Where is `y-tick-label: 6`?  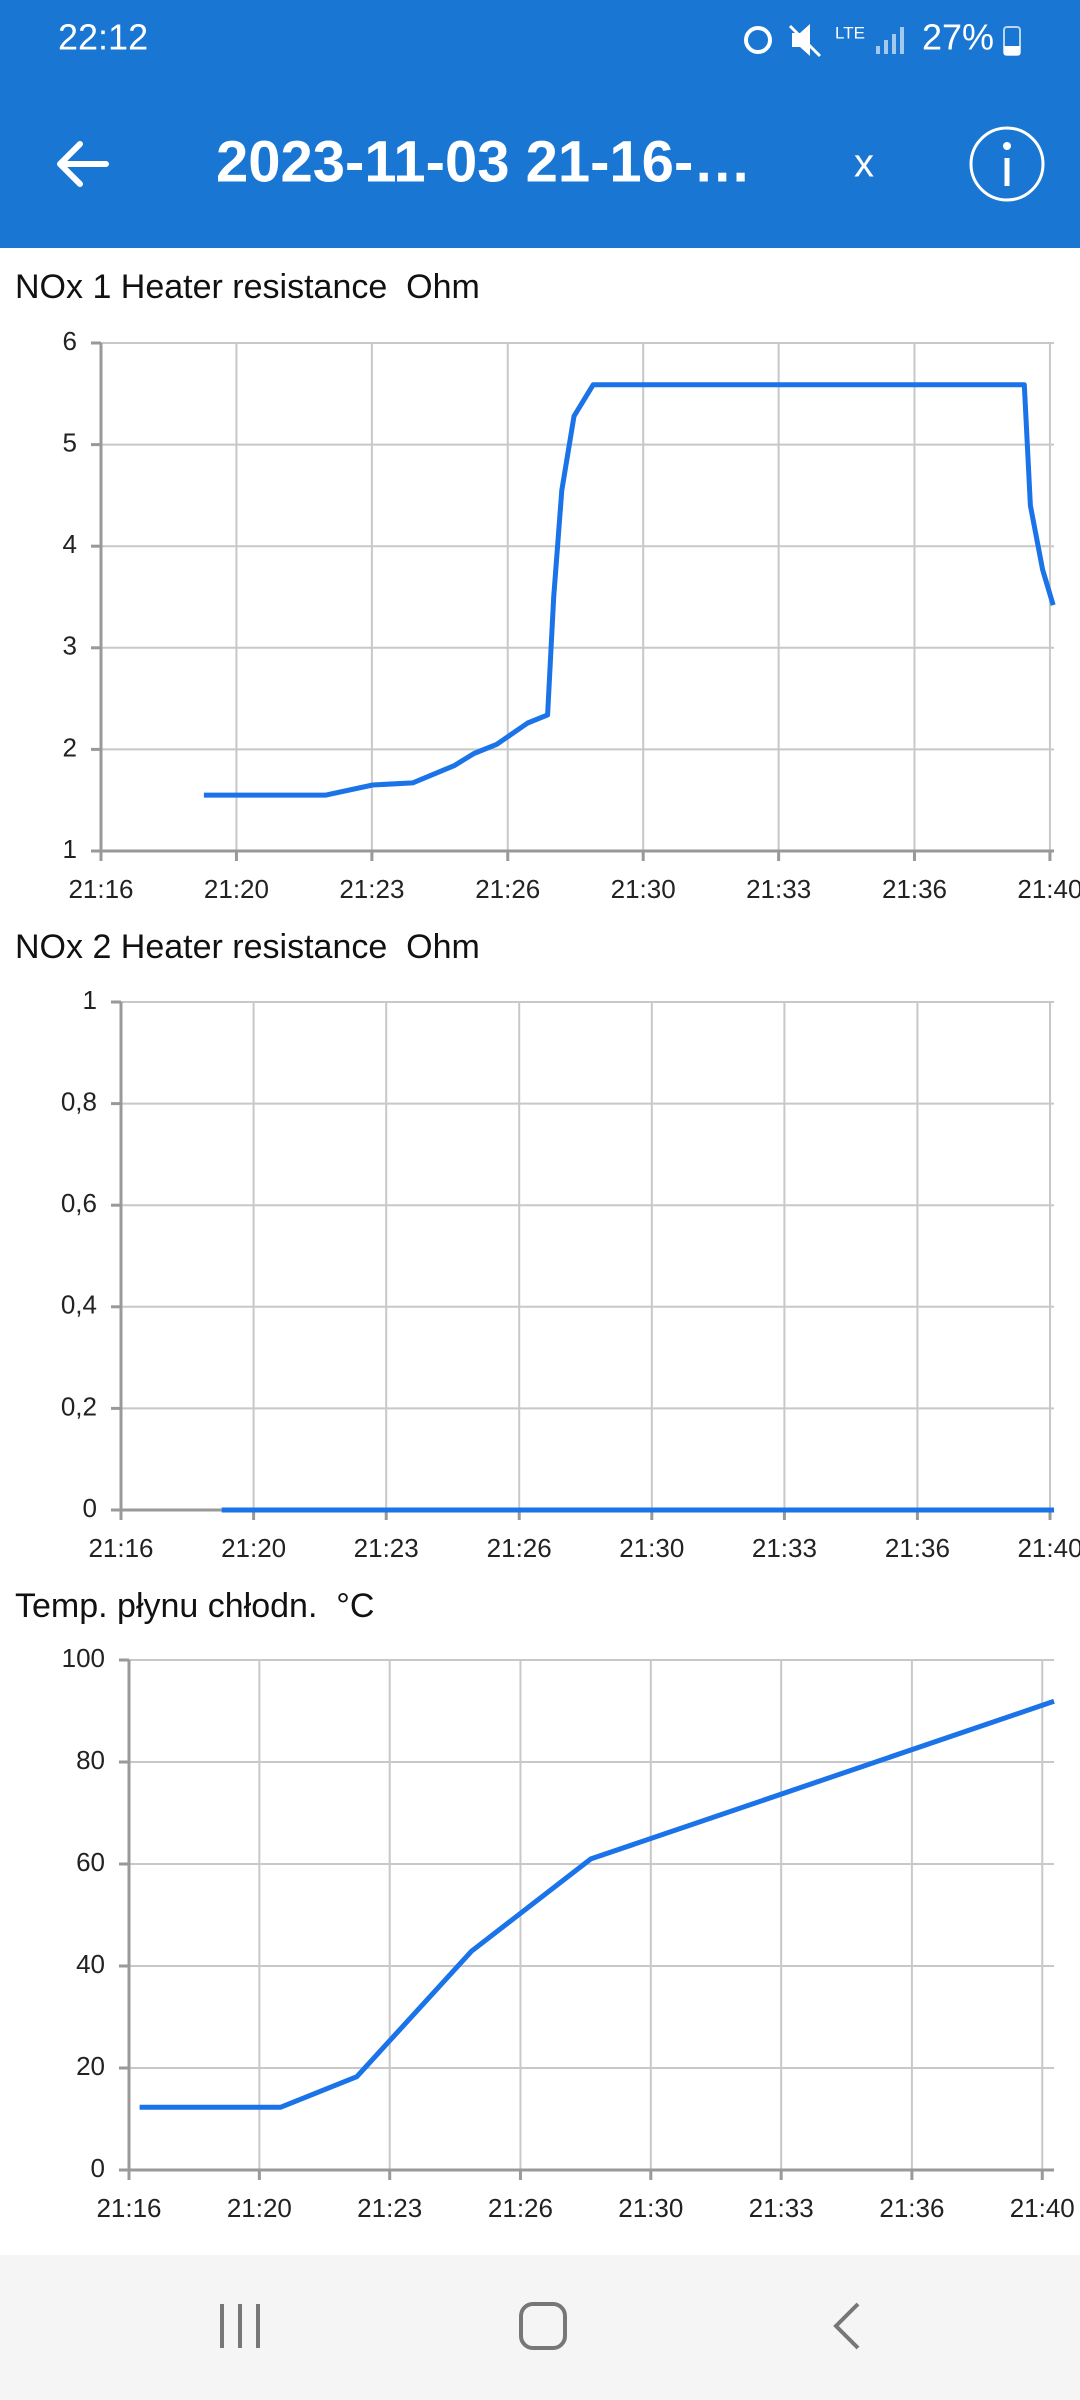 y-tick-label: 6 is located at coordinates (70, 341).